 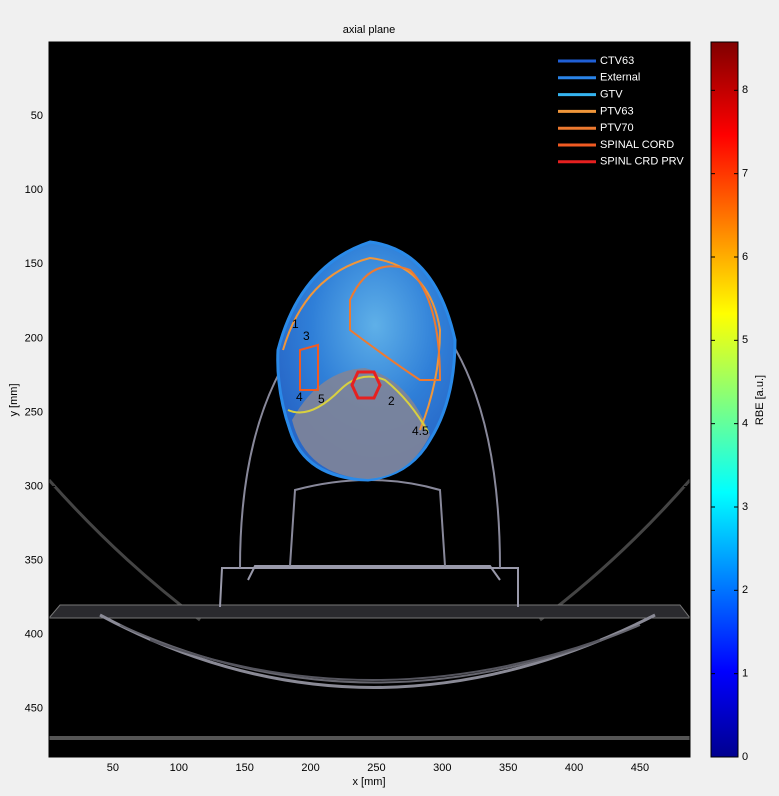 What do you see at coordinates (745, 174) in the screenshot?
I see `colorbar-tick-label: 7` at bounding box center [745, 174].